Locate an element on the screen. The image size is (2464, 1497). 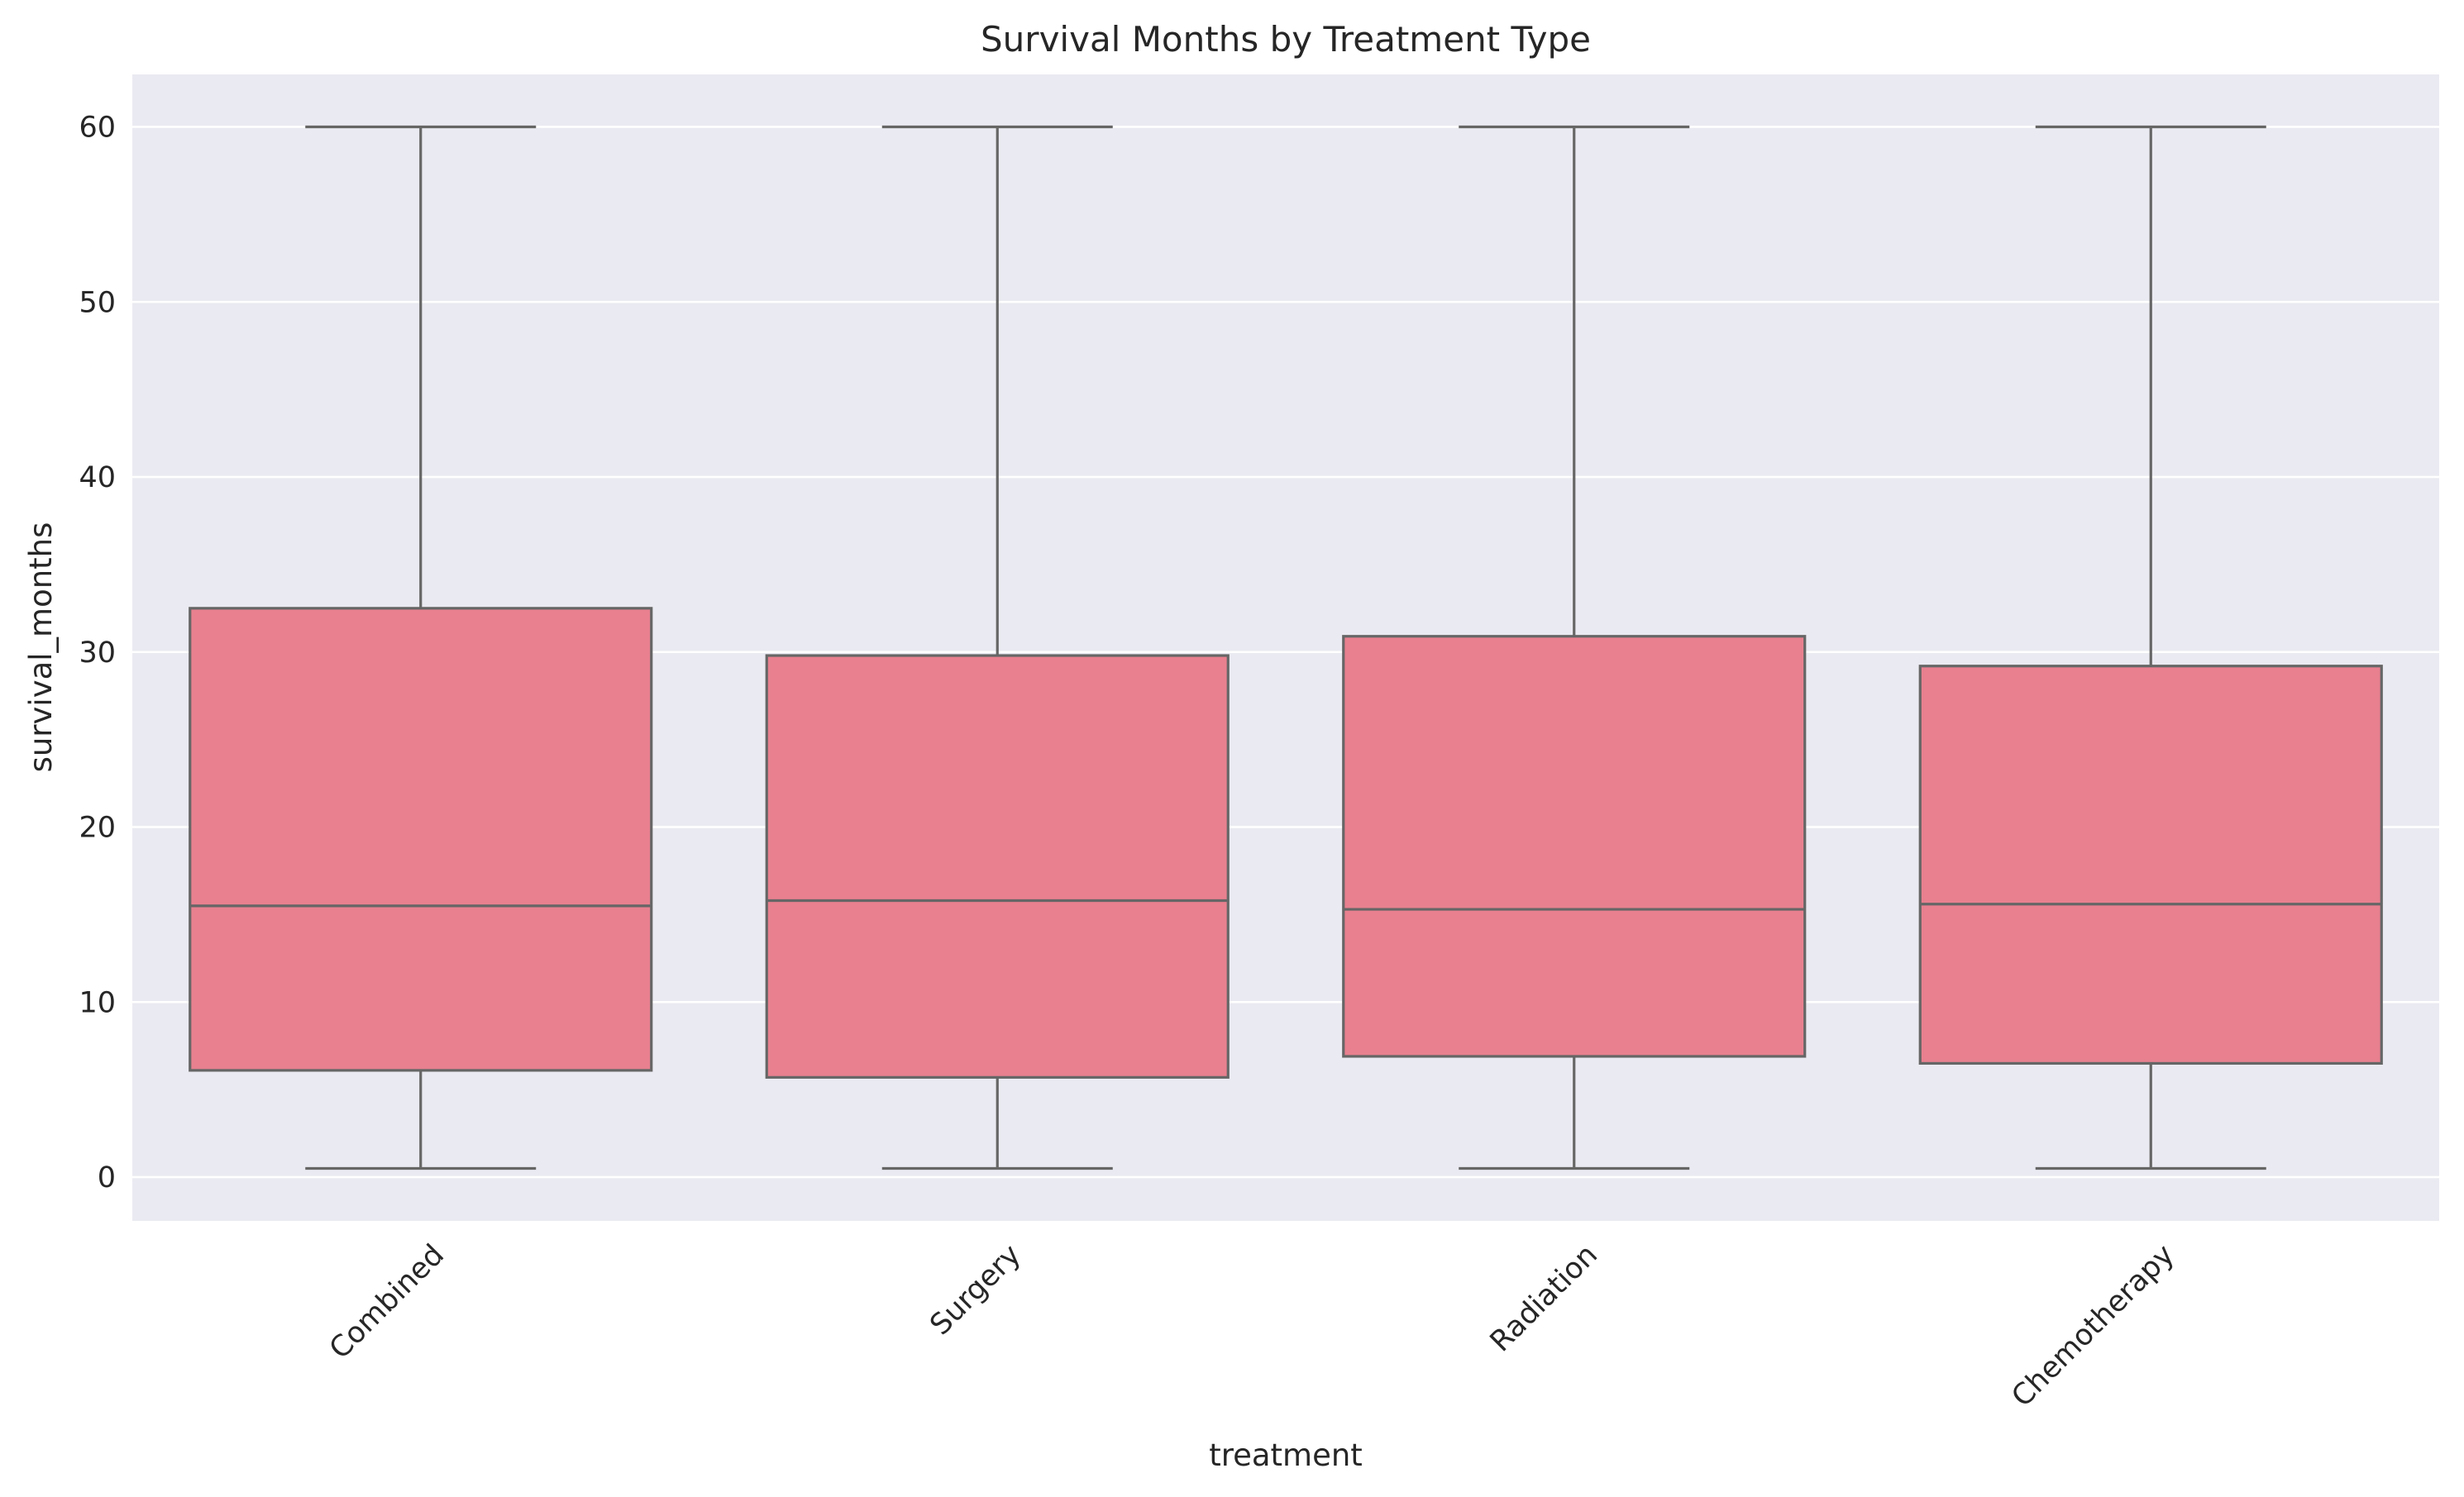
y-tick-label-10: 10 is located at coordinates (98, 1003).